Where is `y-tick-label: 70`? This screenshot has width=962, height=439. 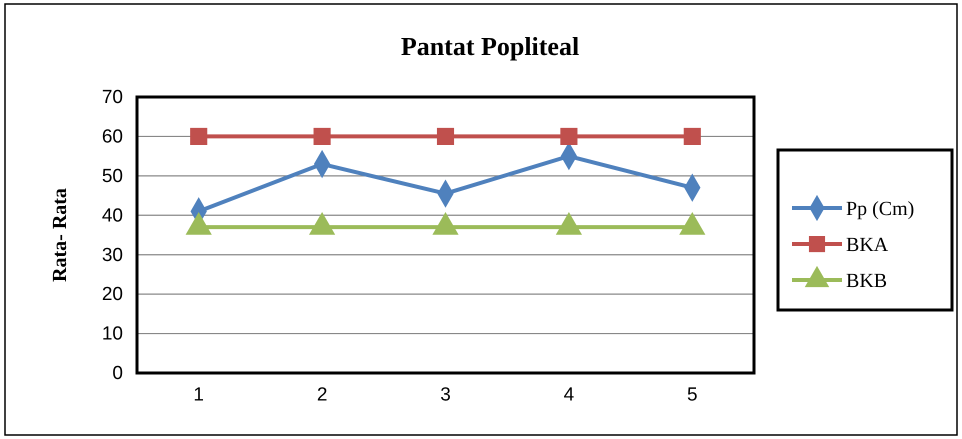 y-tick-label: 70 is located at coordinates (112, 97).